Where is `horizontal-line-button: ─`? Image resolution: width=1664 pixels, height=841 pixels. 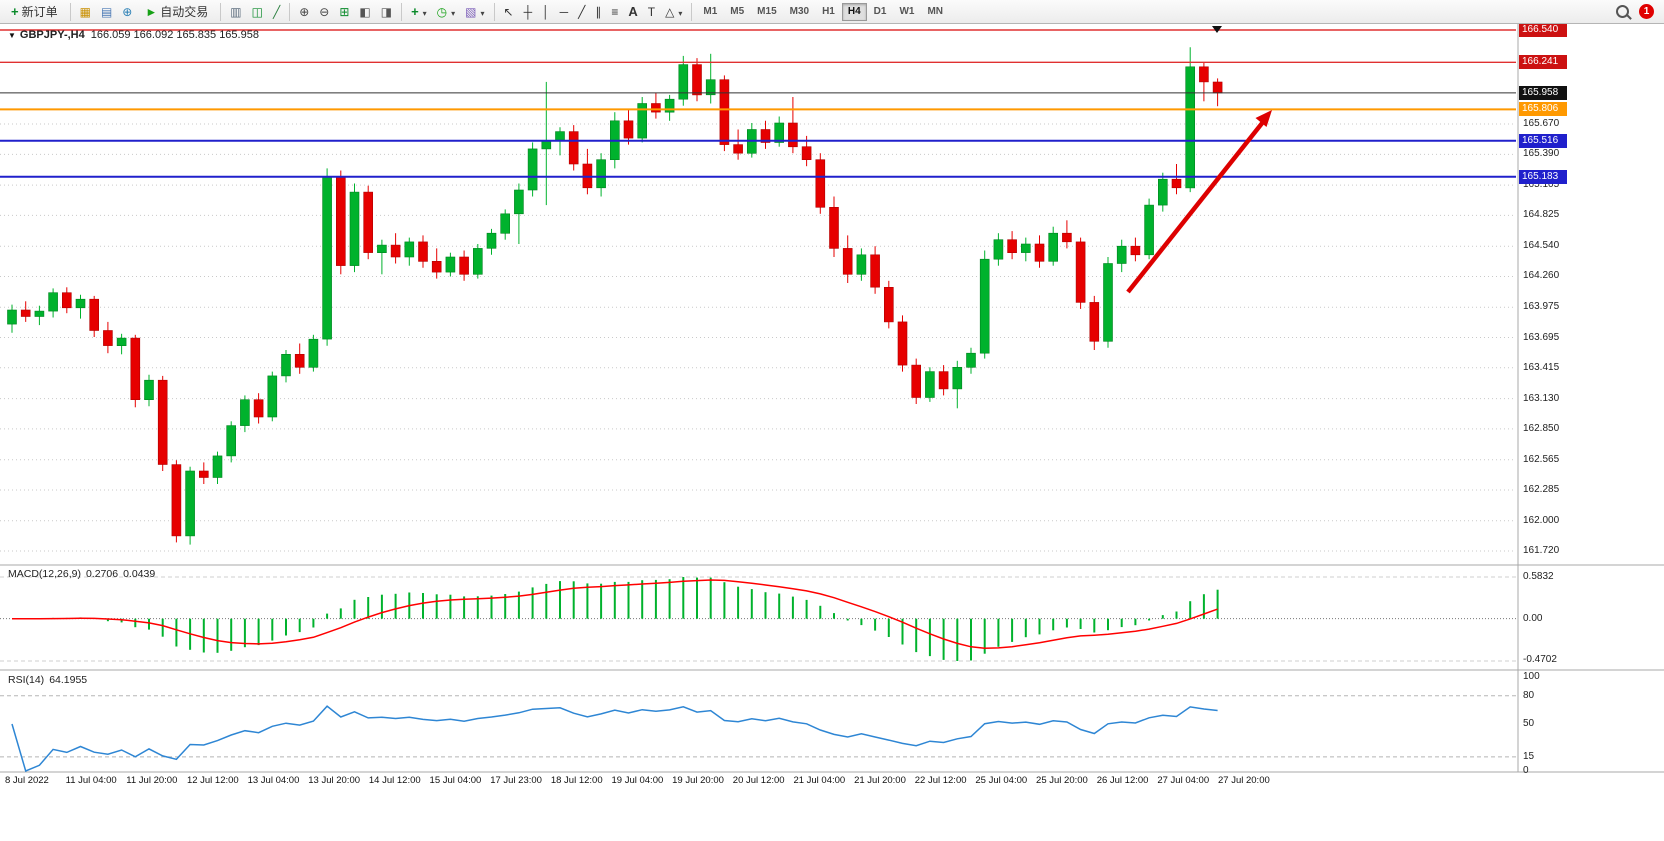 horizontal-line-button: ─ is located at coordinates (564, 12).